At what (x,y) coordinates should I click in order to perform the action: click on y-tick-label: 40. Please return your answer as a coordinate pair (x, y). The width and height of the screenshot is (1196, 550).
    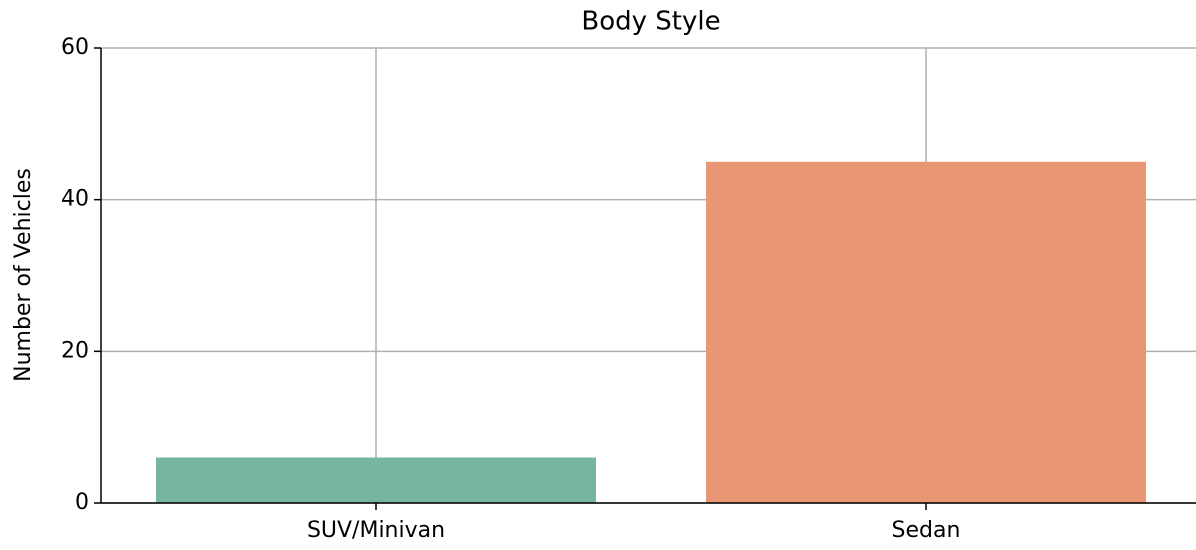
    Looking at the image, I should click on (75, 199).